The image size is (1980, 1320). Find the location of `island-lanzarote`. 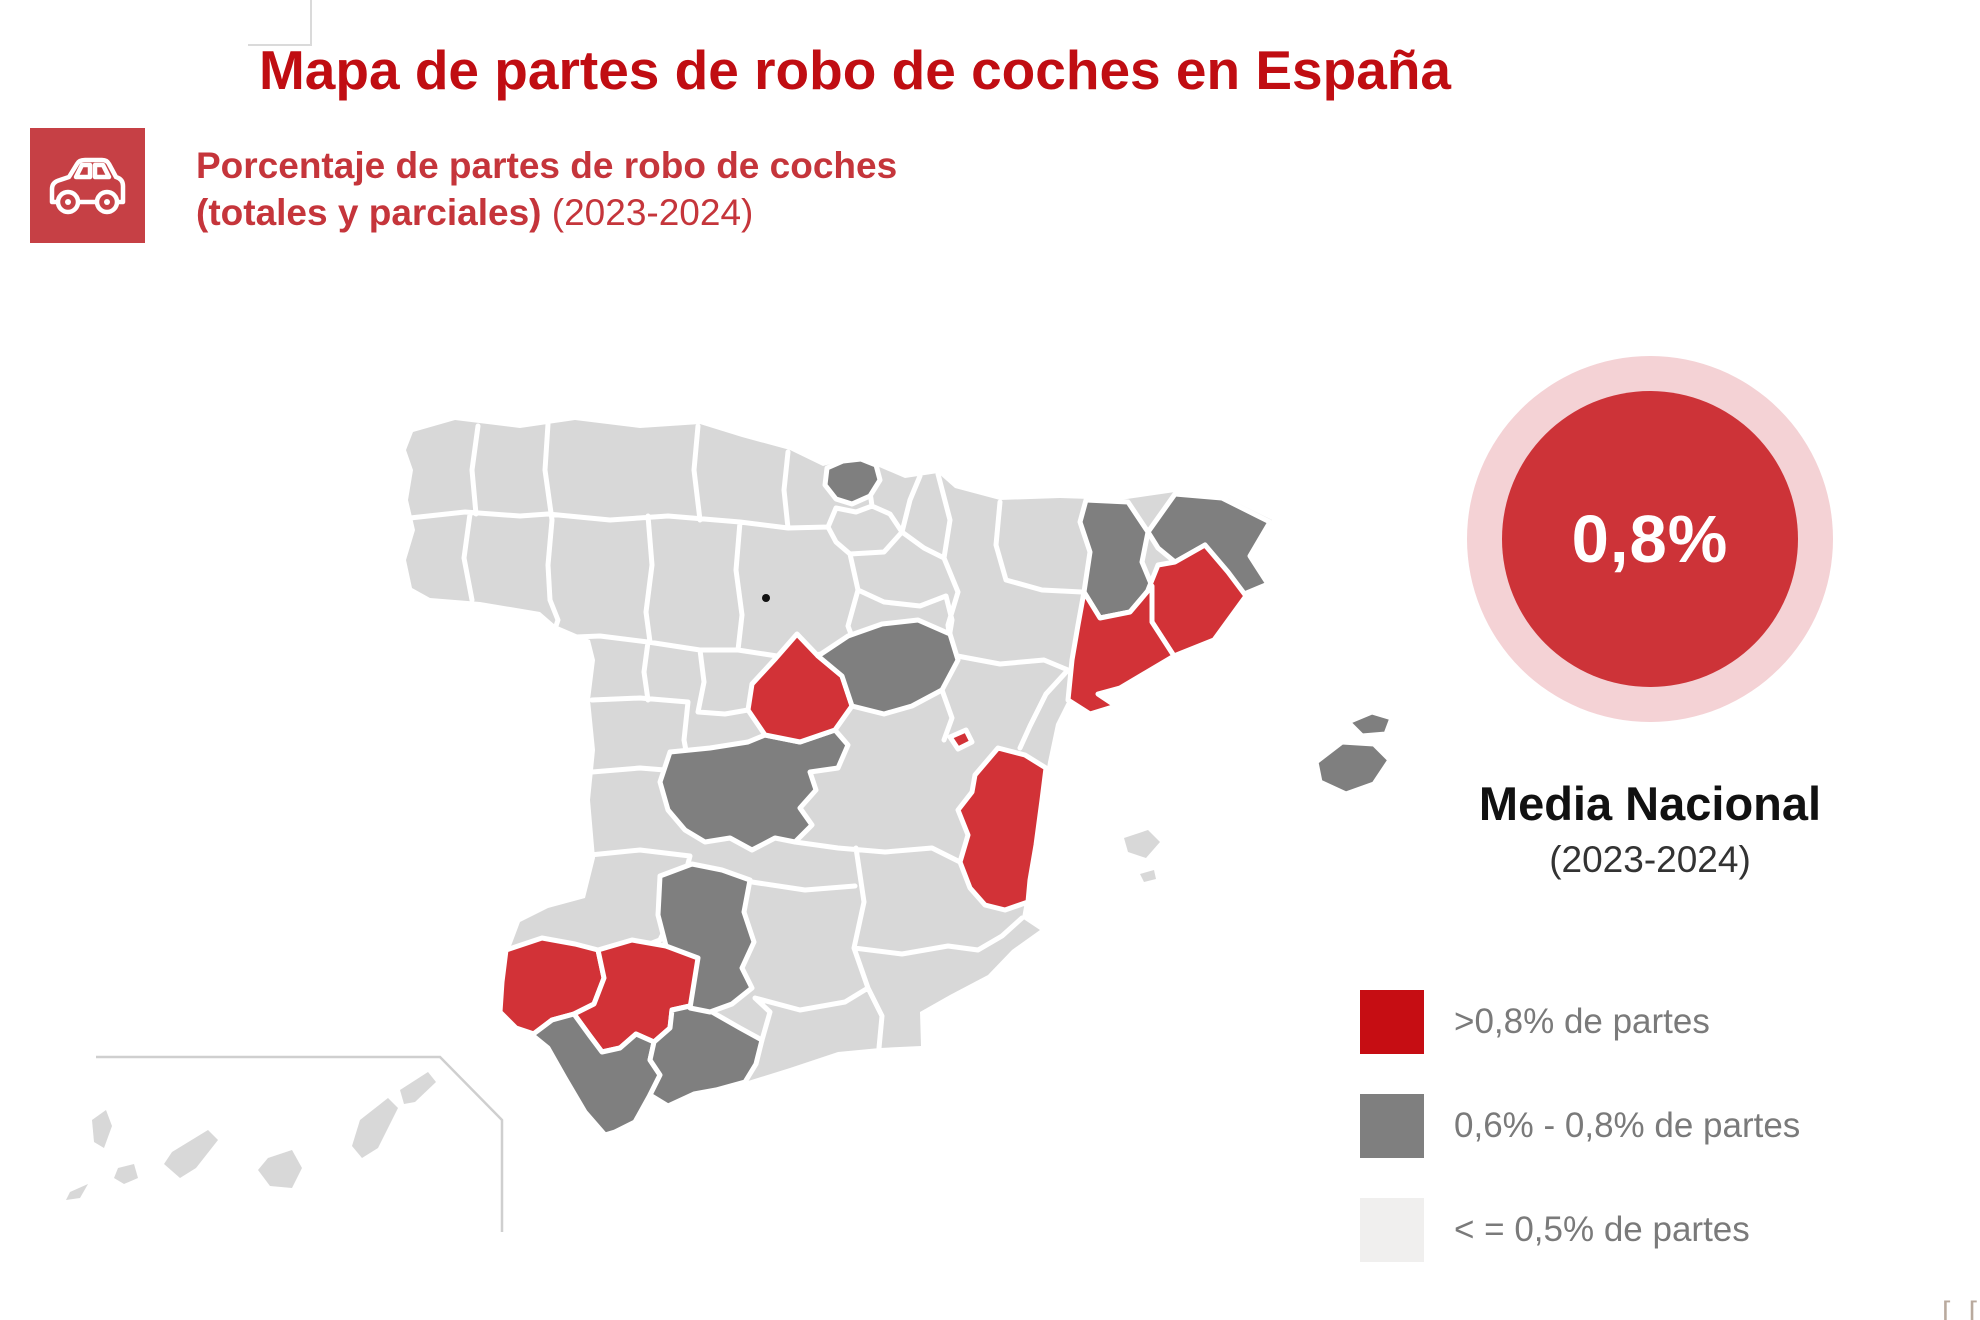

island-lanzarote is located at coordinates (418, 1088).